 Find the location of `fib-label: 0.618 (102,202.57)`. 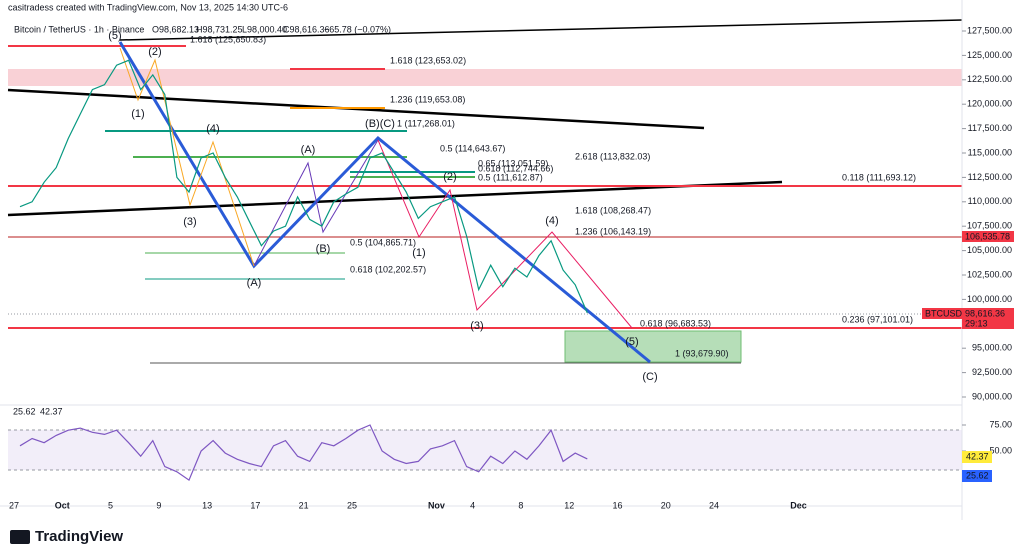

fib-label: 0.618 (102,202.57) is located at coordinates (388, 269).